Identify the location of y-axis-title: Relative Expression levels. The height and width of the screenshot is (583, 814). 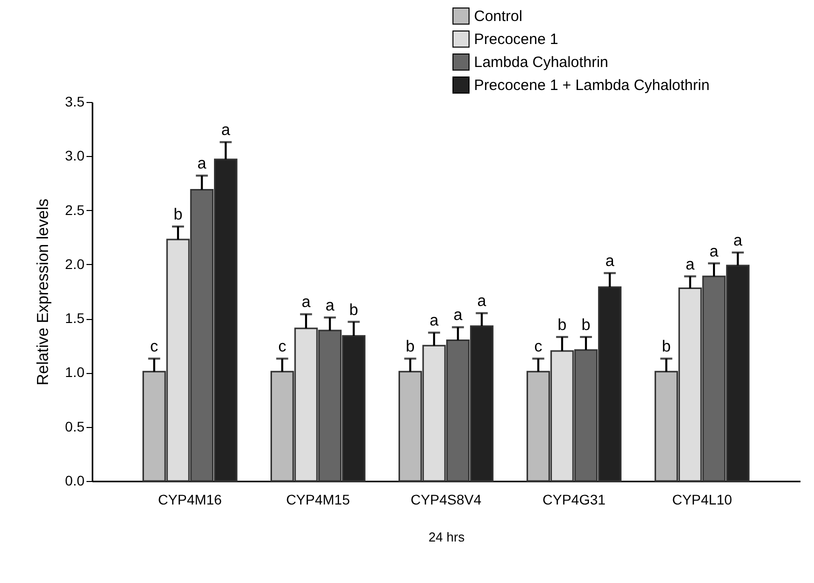
(43, 292).